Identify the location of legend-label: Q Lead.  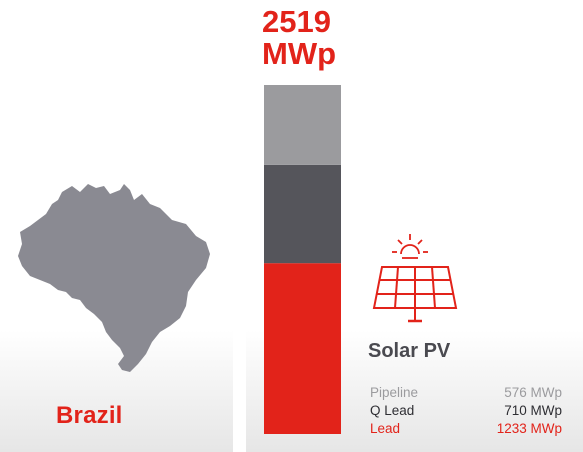
(392, 410).